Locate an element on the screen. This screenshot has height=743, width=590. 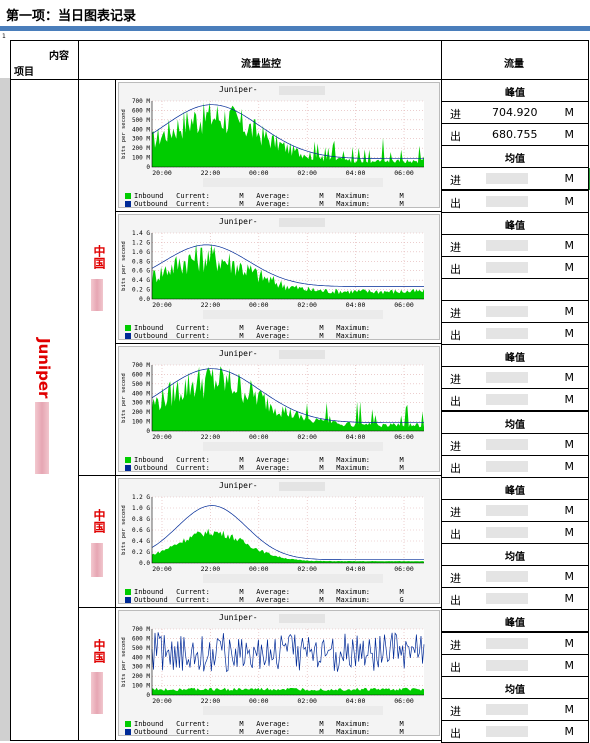
y-tick-label: 0.2 G is located at coordinates (141, 290).